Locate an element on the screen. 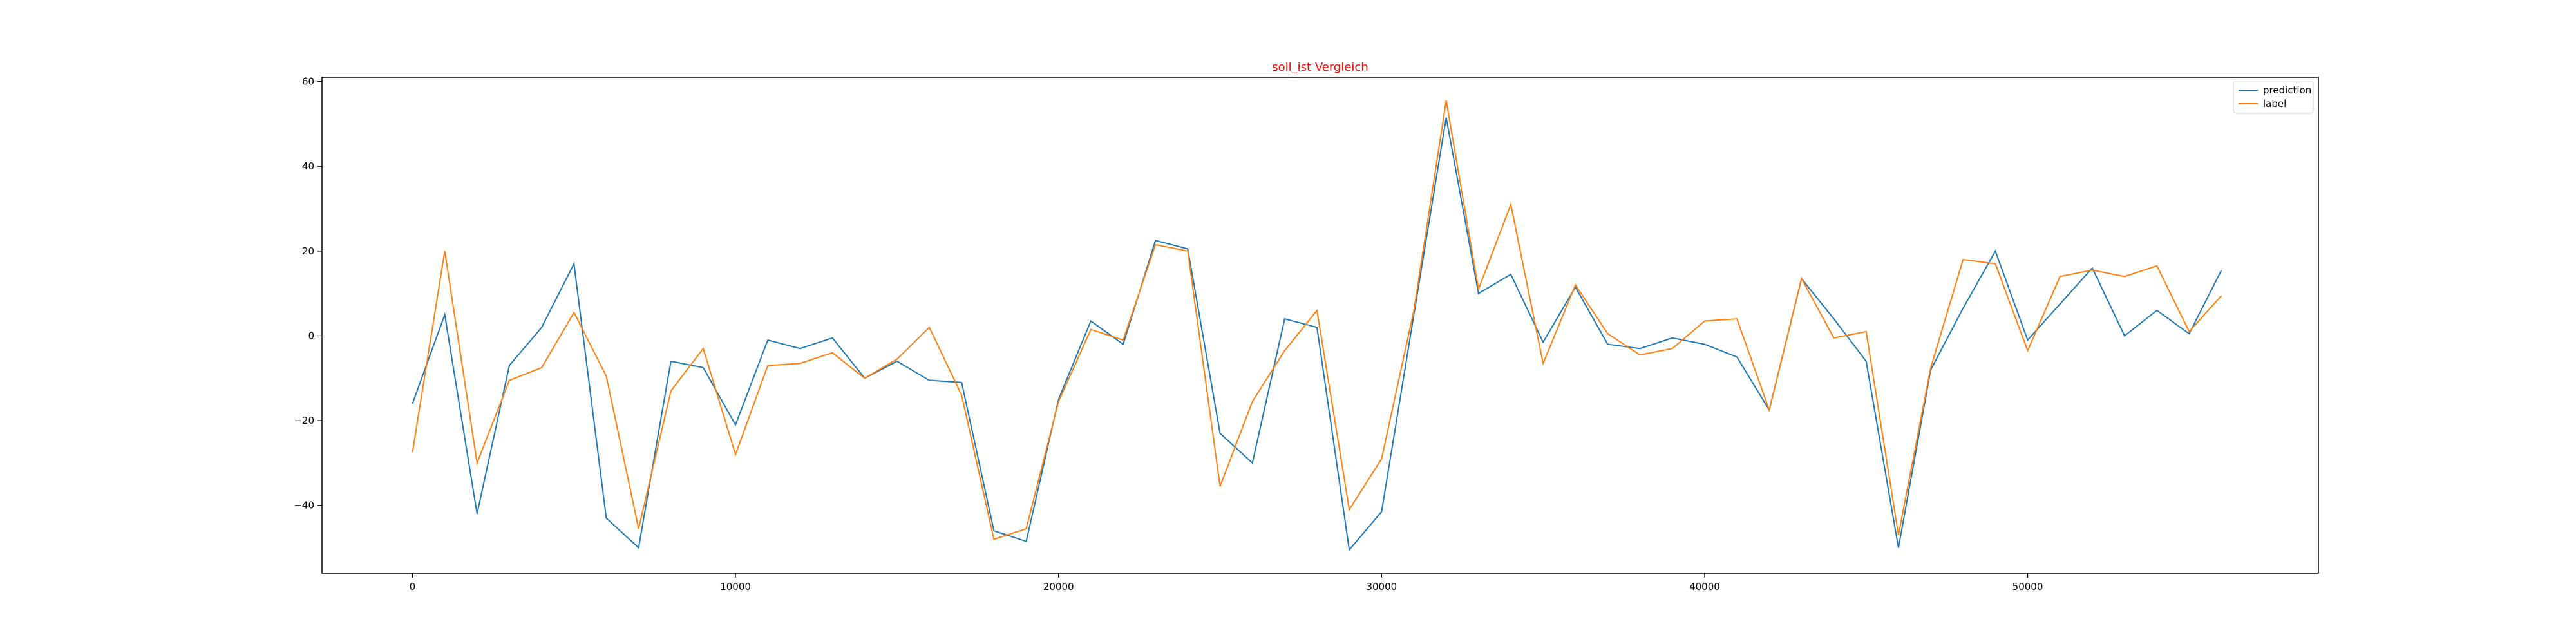 The width and height of the screenshot is (2576, 644). chart-title: soll_ist Vergleich is located at coordinates (1320, 67).